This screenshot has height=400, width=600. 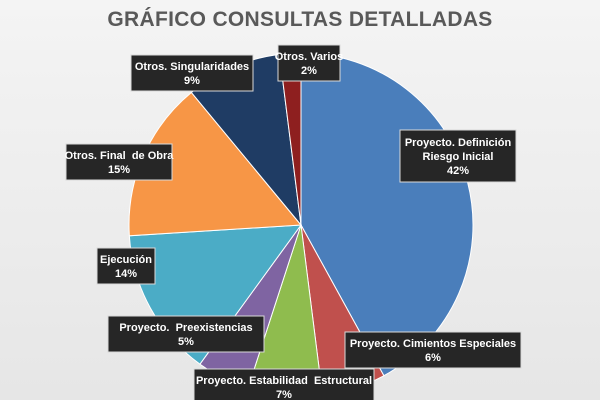 I want to click on data-label-category: Otros. Varios, so click(x=309, y=57).